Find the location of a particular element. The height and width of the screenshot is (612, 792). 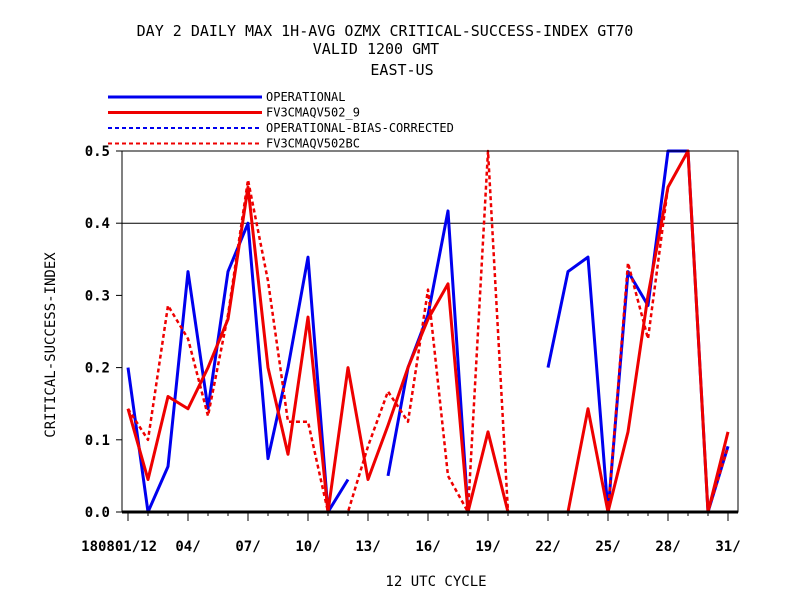

title-line-2: VALID 1200 GMT is located at coordinates (376, 49).